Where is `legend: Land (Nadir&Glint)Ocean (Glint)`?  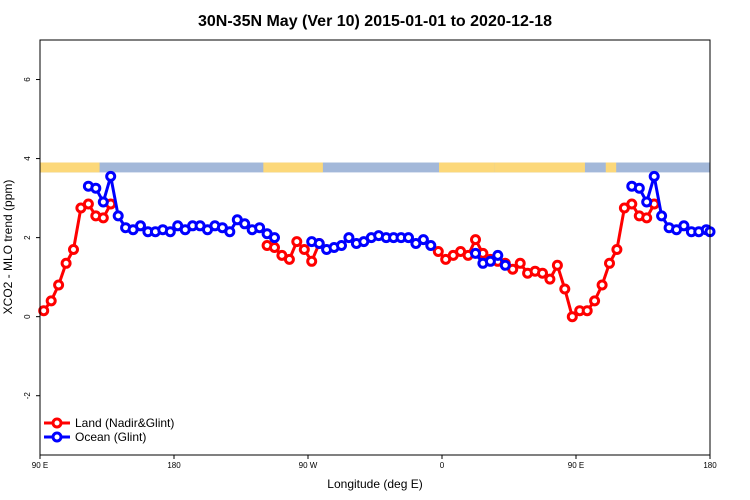
legend: Land (Nadir&Glint)Ocean (Glint) is located at coordinates (109, 430).